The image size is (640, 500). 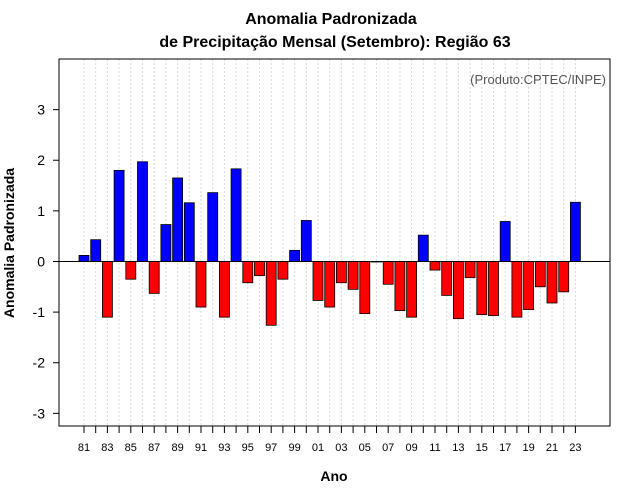 I want to click on ytick-label-0: 0, so click(x=41, y=261).